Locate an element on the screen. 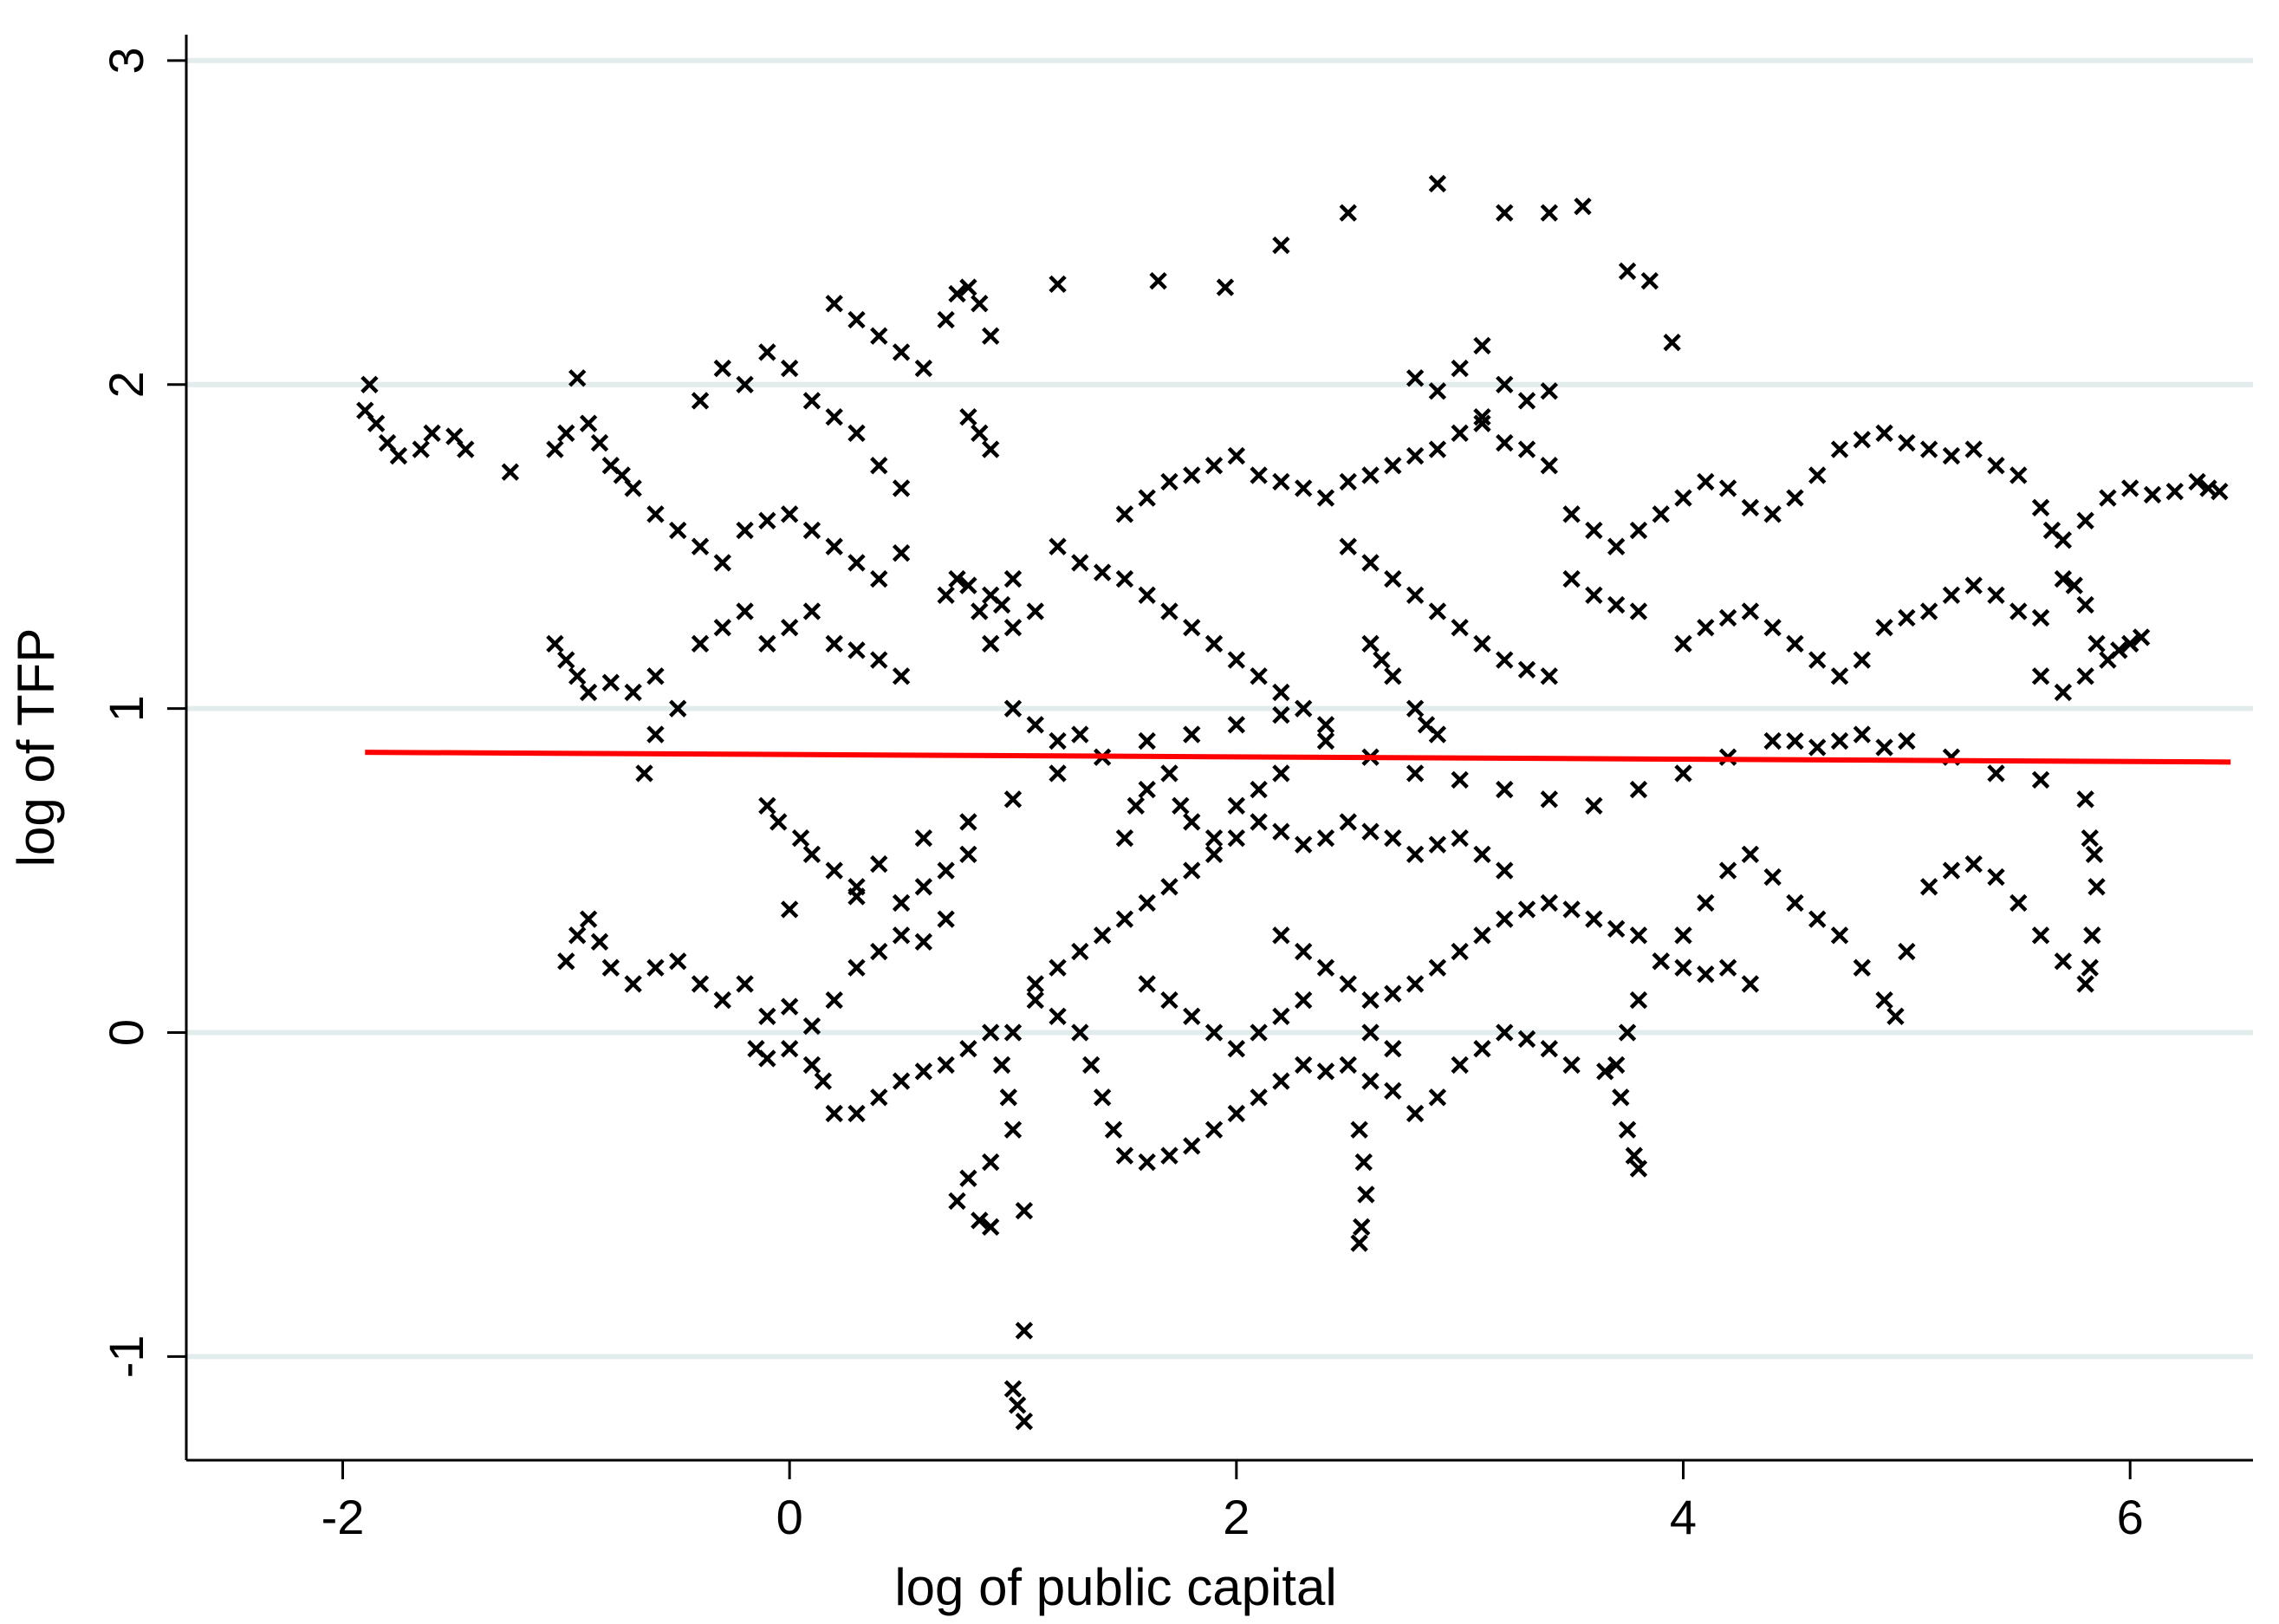 Image resolution: width=2279 pixels, height=1624 pixels. x-tick-label: 2 is located at coordinates (1236, 1517).